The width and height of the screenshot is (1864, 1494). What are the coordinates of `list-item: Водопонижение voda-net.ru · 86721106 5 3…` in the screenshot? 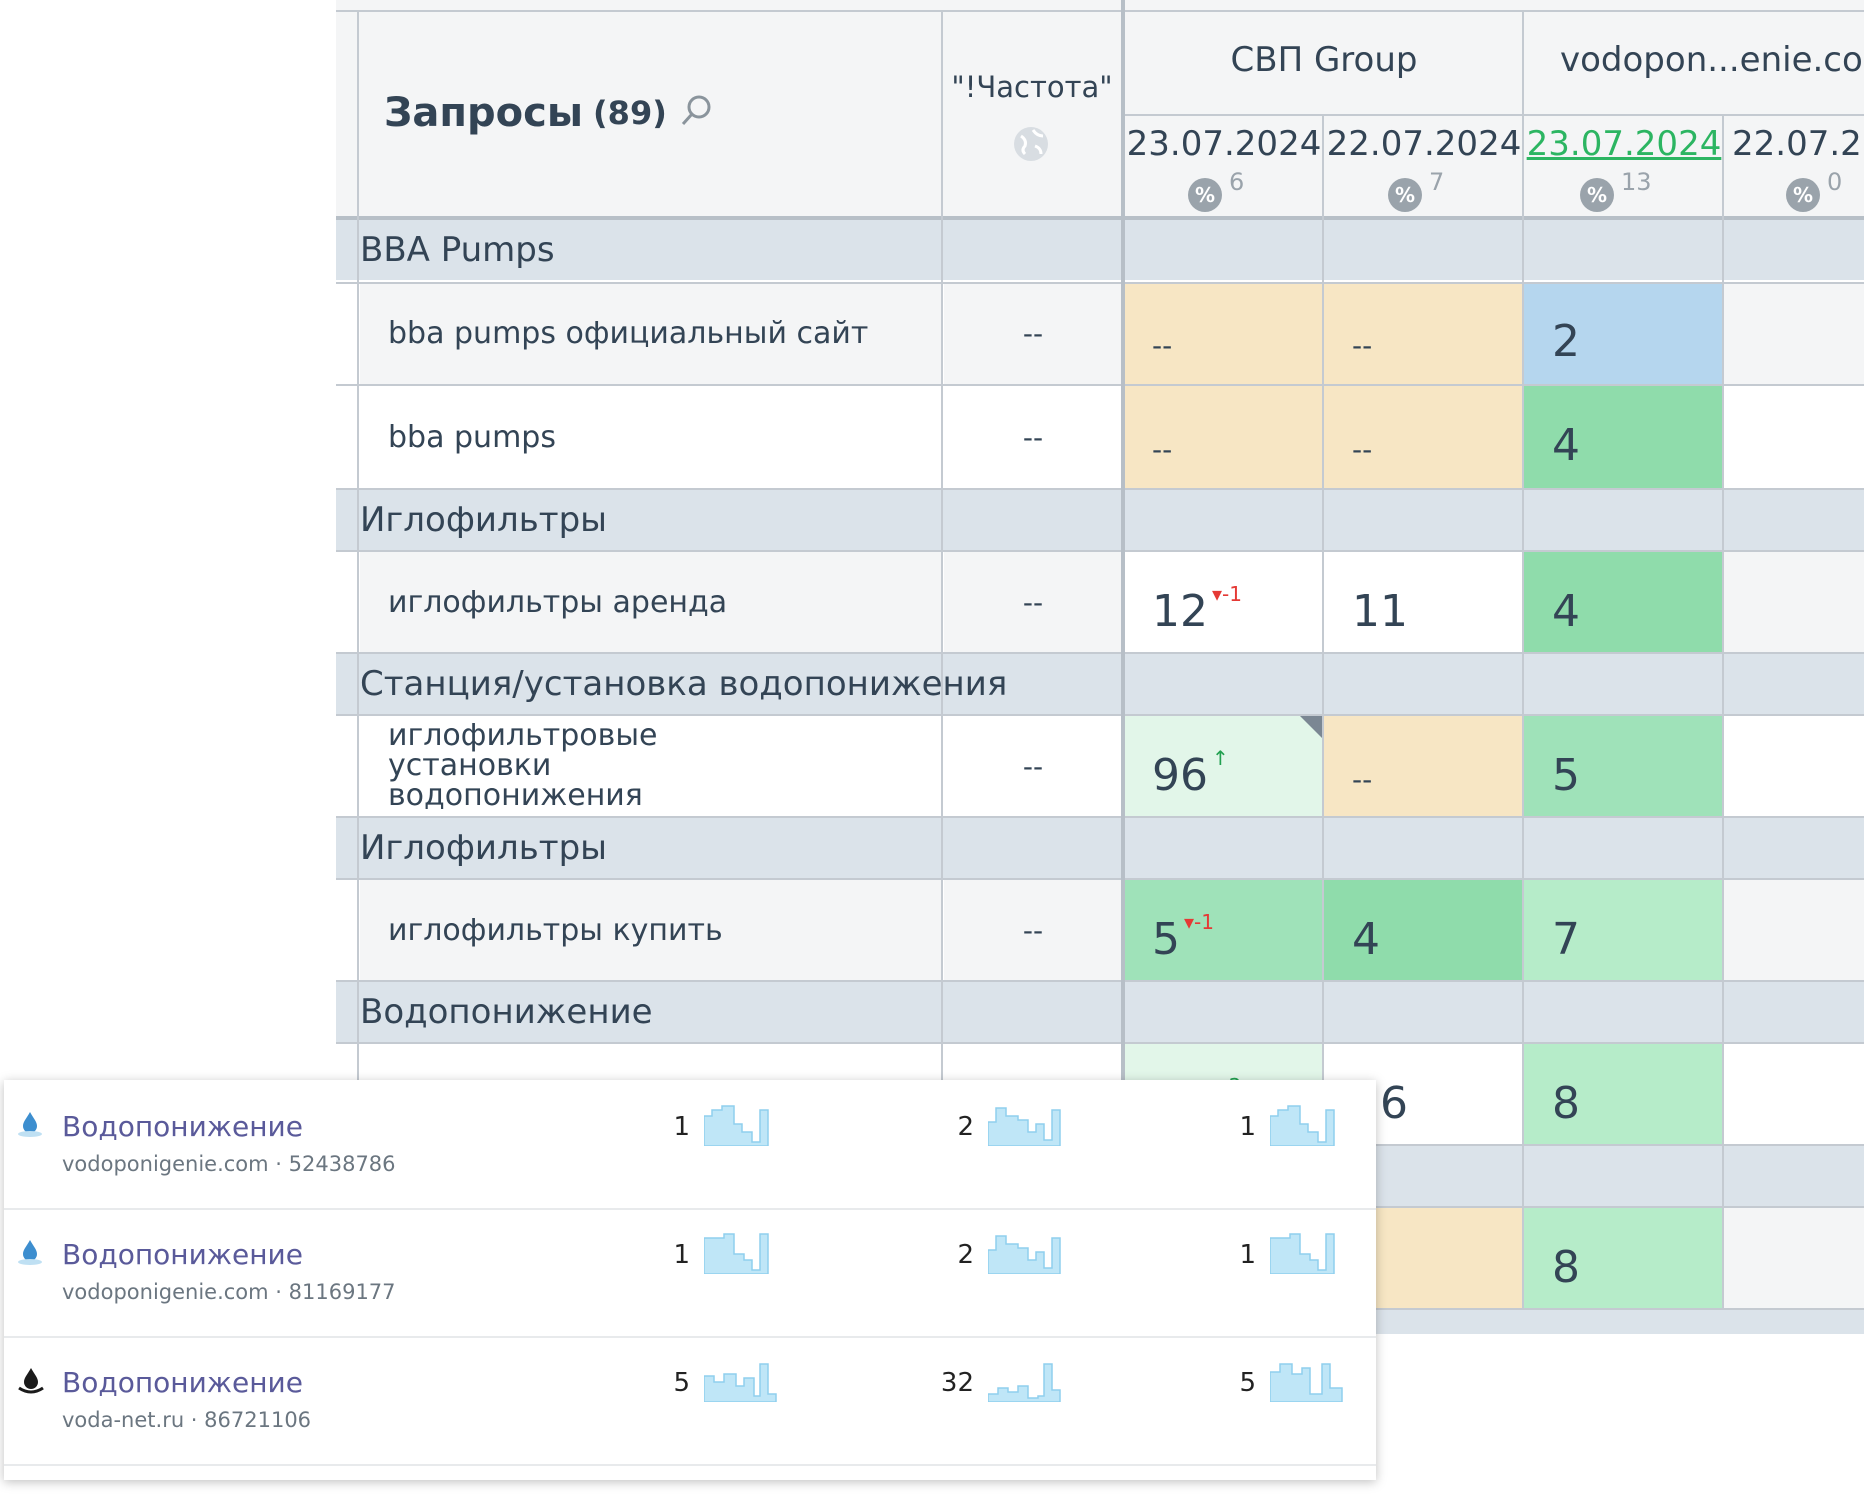 It's located at (690, 1401).